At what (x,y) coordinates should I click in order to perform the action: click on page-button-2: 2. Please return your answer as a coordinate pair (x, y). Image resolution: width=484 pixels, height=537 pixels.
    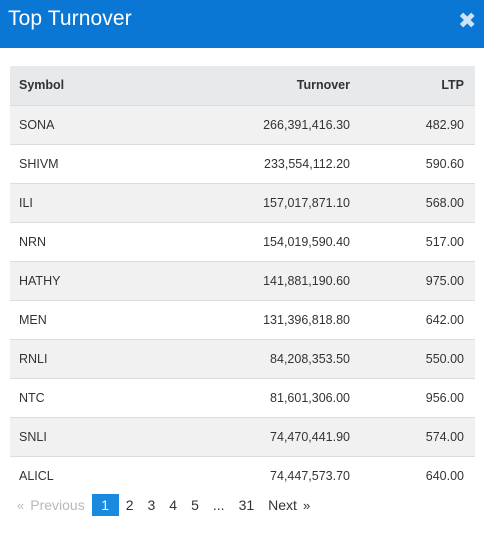
    Looking at the image, I should click on (129, 505).